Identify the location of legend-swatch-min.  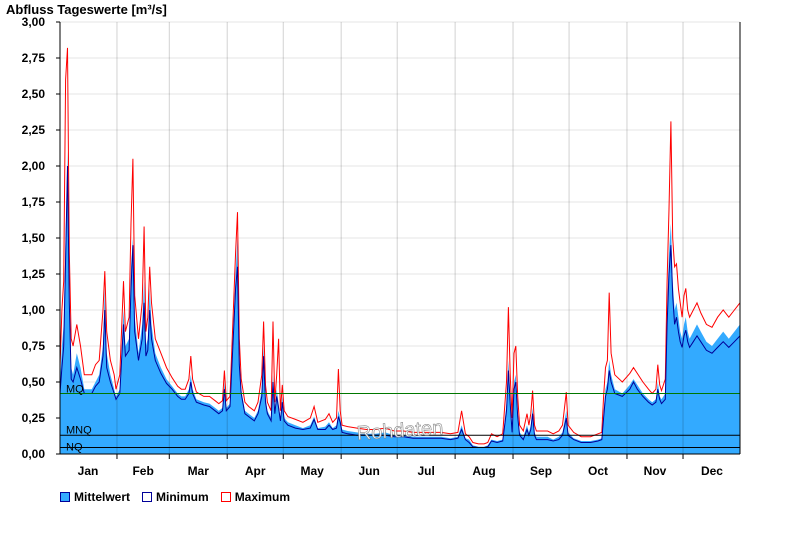
(147, 497).